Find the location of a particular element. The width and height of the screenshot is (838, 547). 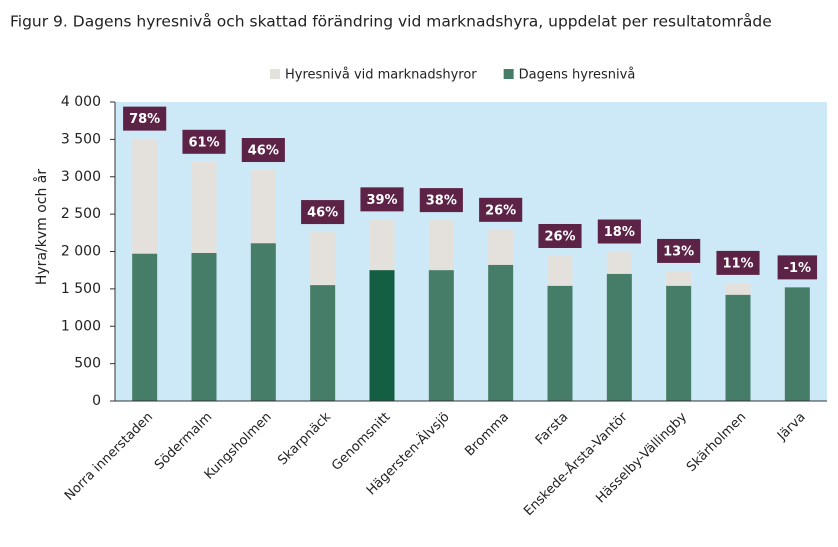

legend-label: Hyresnivå vid marknadshyror is located at coordinates (381, 75).